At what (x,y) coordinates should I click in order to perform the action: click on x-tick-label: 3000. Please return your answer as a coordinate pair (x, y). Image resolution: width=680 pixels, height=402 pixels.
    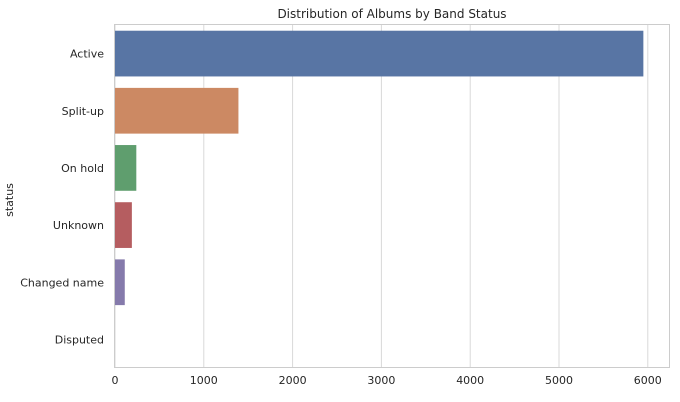
    Looking at the image, I should click on (381, 380).